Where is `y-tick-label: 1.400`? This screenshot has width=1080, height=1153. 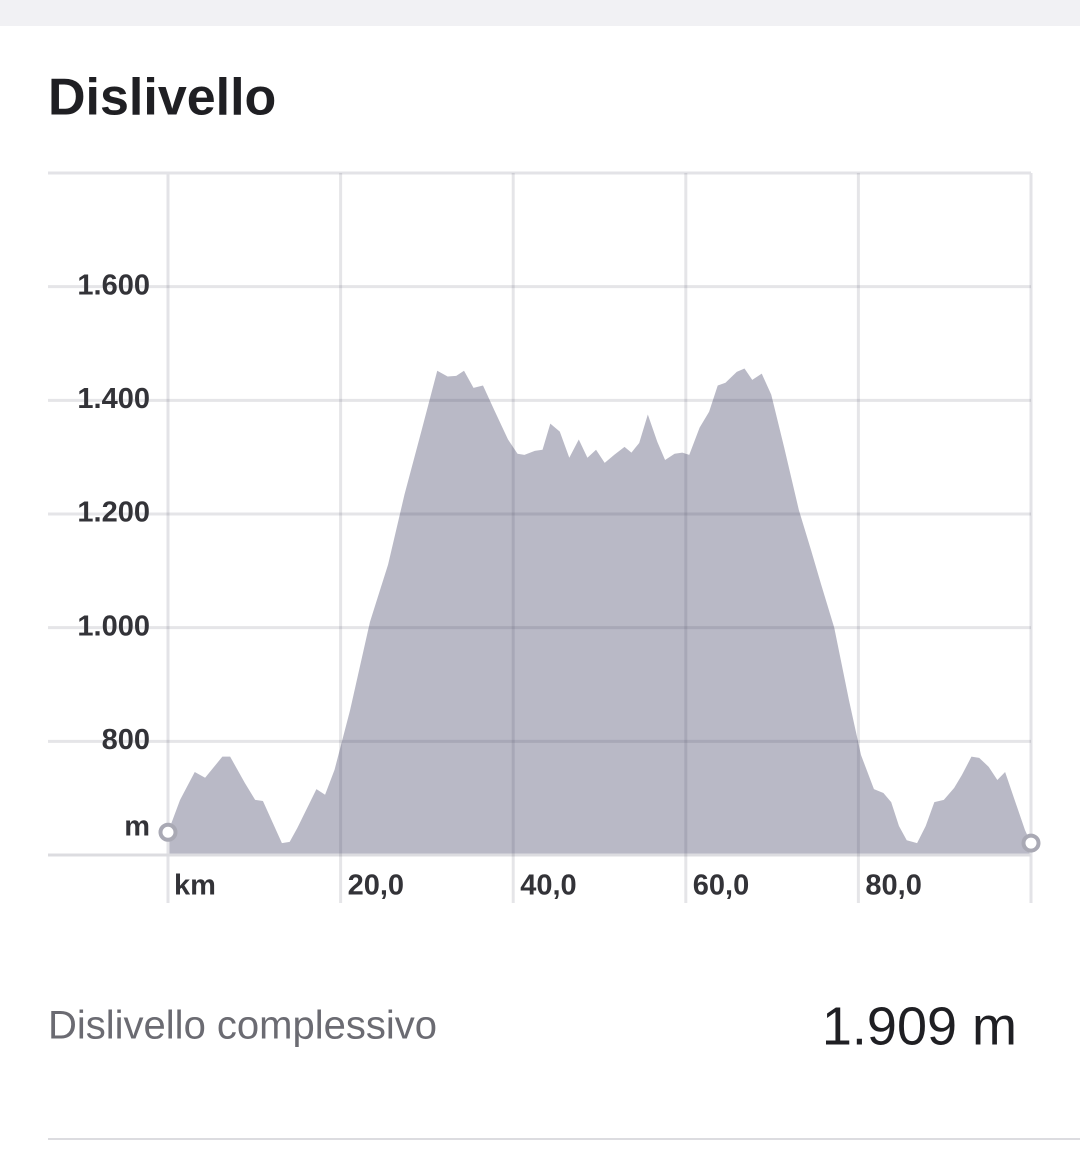 y-tick-label: 1.400 is located at coordinates (113, 399).